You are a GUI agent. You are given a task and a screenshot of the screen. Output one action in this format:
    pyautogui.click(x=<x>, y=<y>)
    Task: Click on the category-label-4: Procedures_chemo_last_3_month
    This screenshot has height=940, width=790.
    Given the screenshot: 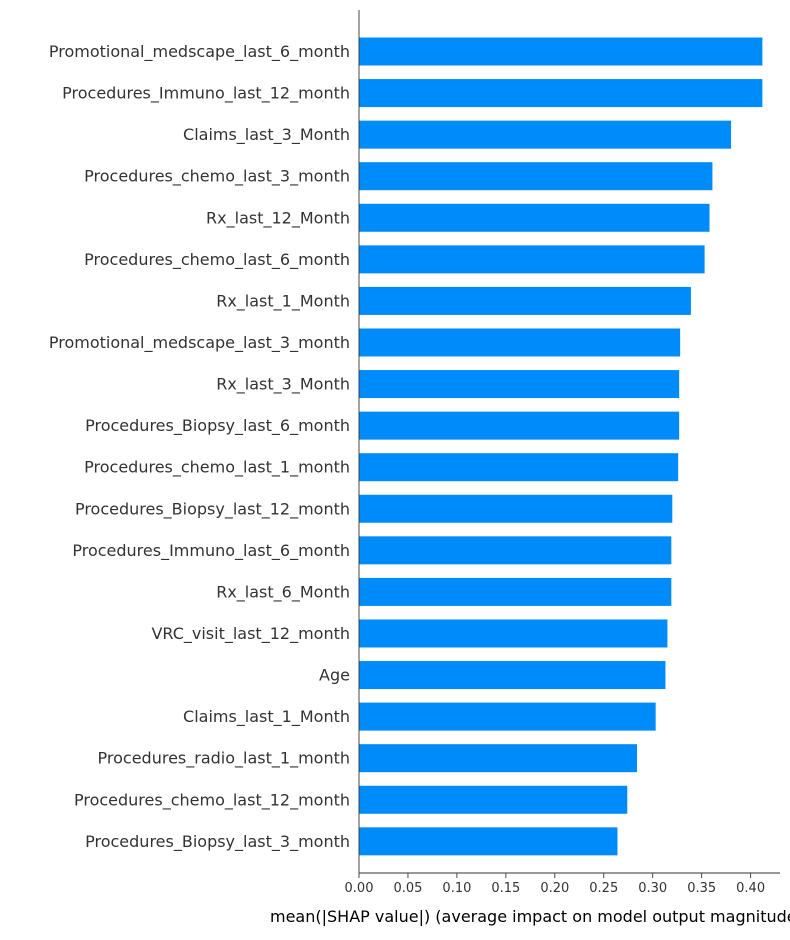 What is the action you would take?
    pyautogui.click(x=217, y=177)
    